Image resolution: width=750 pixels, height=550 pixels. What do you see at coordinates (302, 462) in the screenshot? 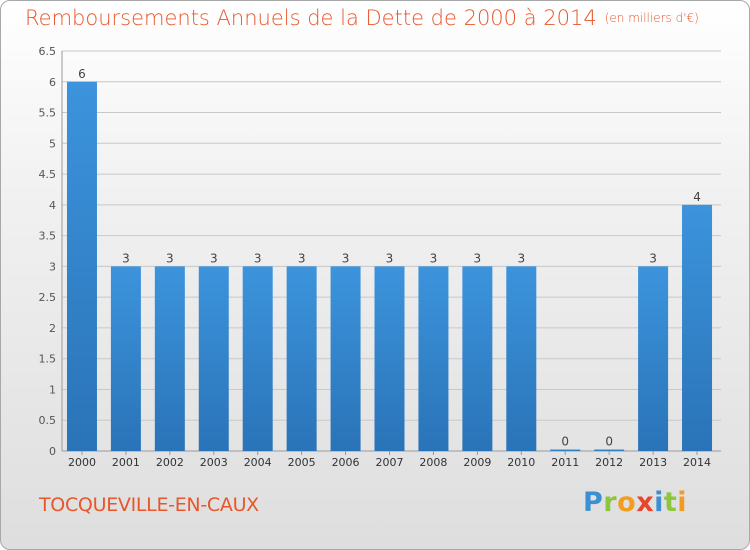
I see `x-tick-label: 2005` at bounding box center [302, 462].